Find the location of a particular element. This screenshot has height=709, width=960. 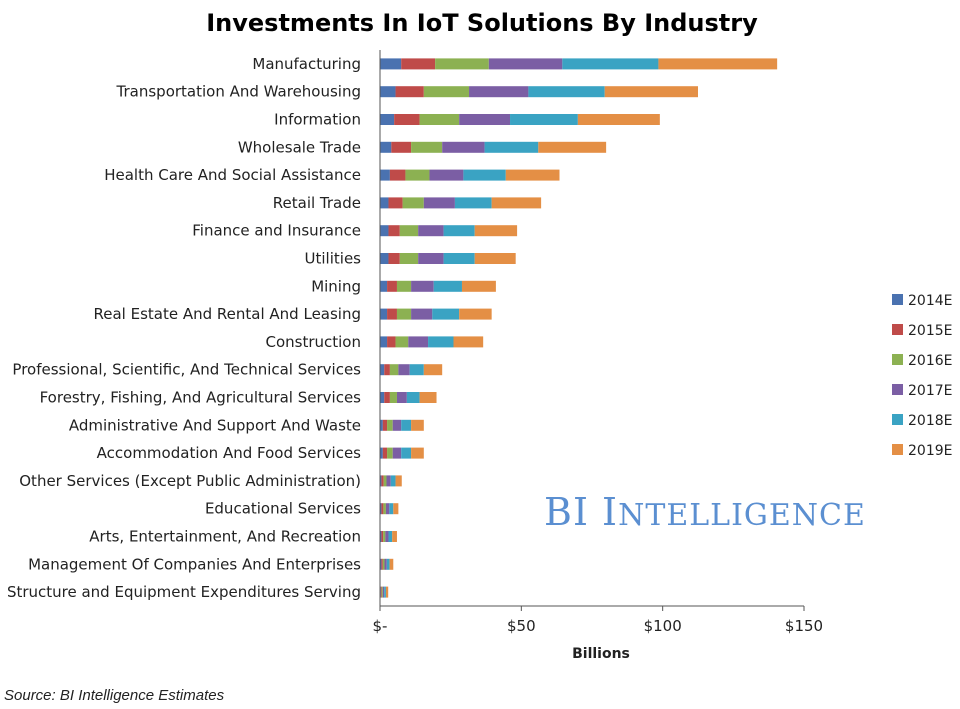

legend-label: 2019E is located at coordinates (930, 451).